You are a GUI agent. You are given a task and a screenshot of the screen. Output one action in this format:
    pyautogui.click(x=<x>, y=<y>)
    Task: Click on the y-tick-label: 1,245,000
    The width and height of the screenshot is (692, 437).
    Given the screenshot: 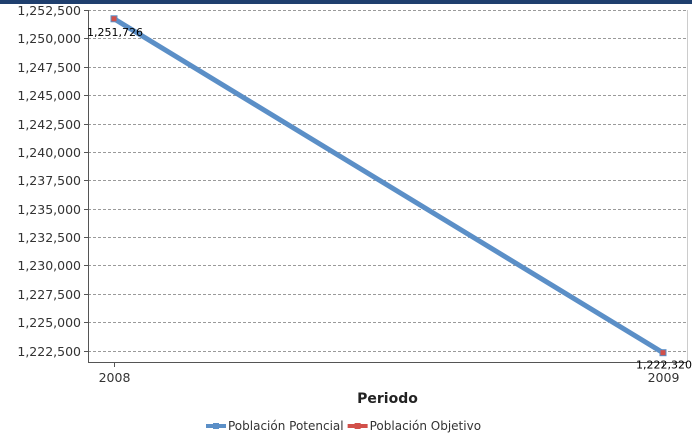 What is the action you would take?
    pyautogui.click(x=49, y=95)
    